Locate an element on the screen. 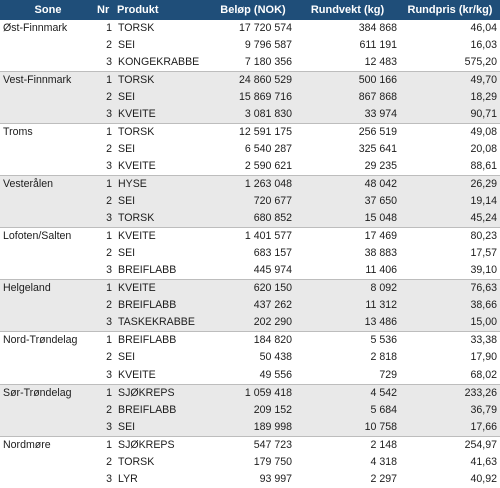 The image size is (500, 488). cell-rundpris: 68,02 is located at coordinates (483, 374).